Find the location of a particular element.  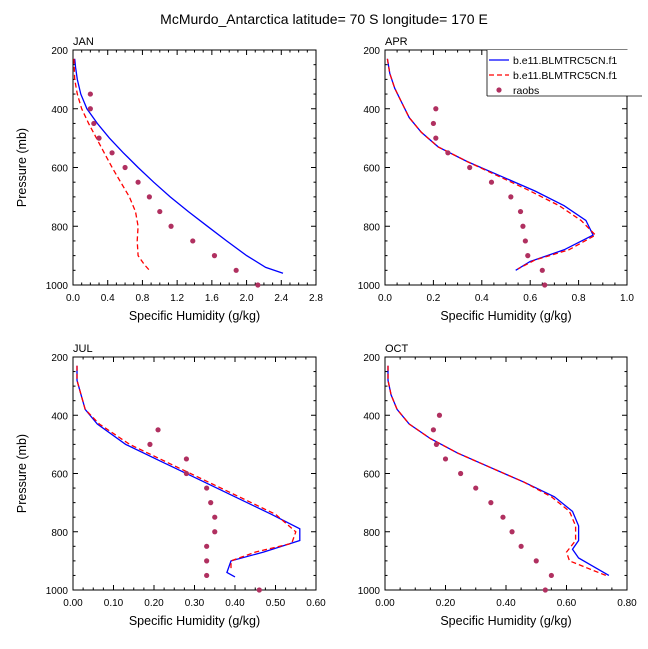

legend-box is located at coordinates (564, 73).